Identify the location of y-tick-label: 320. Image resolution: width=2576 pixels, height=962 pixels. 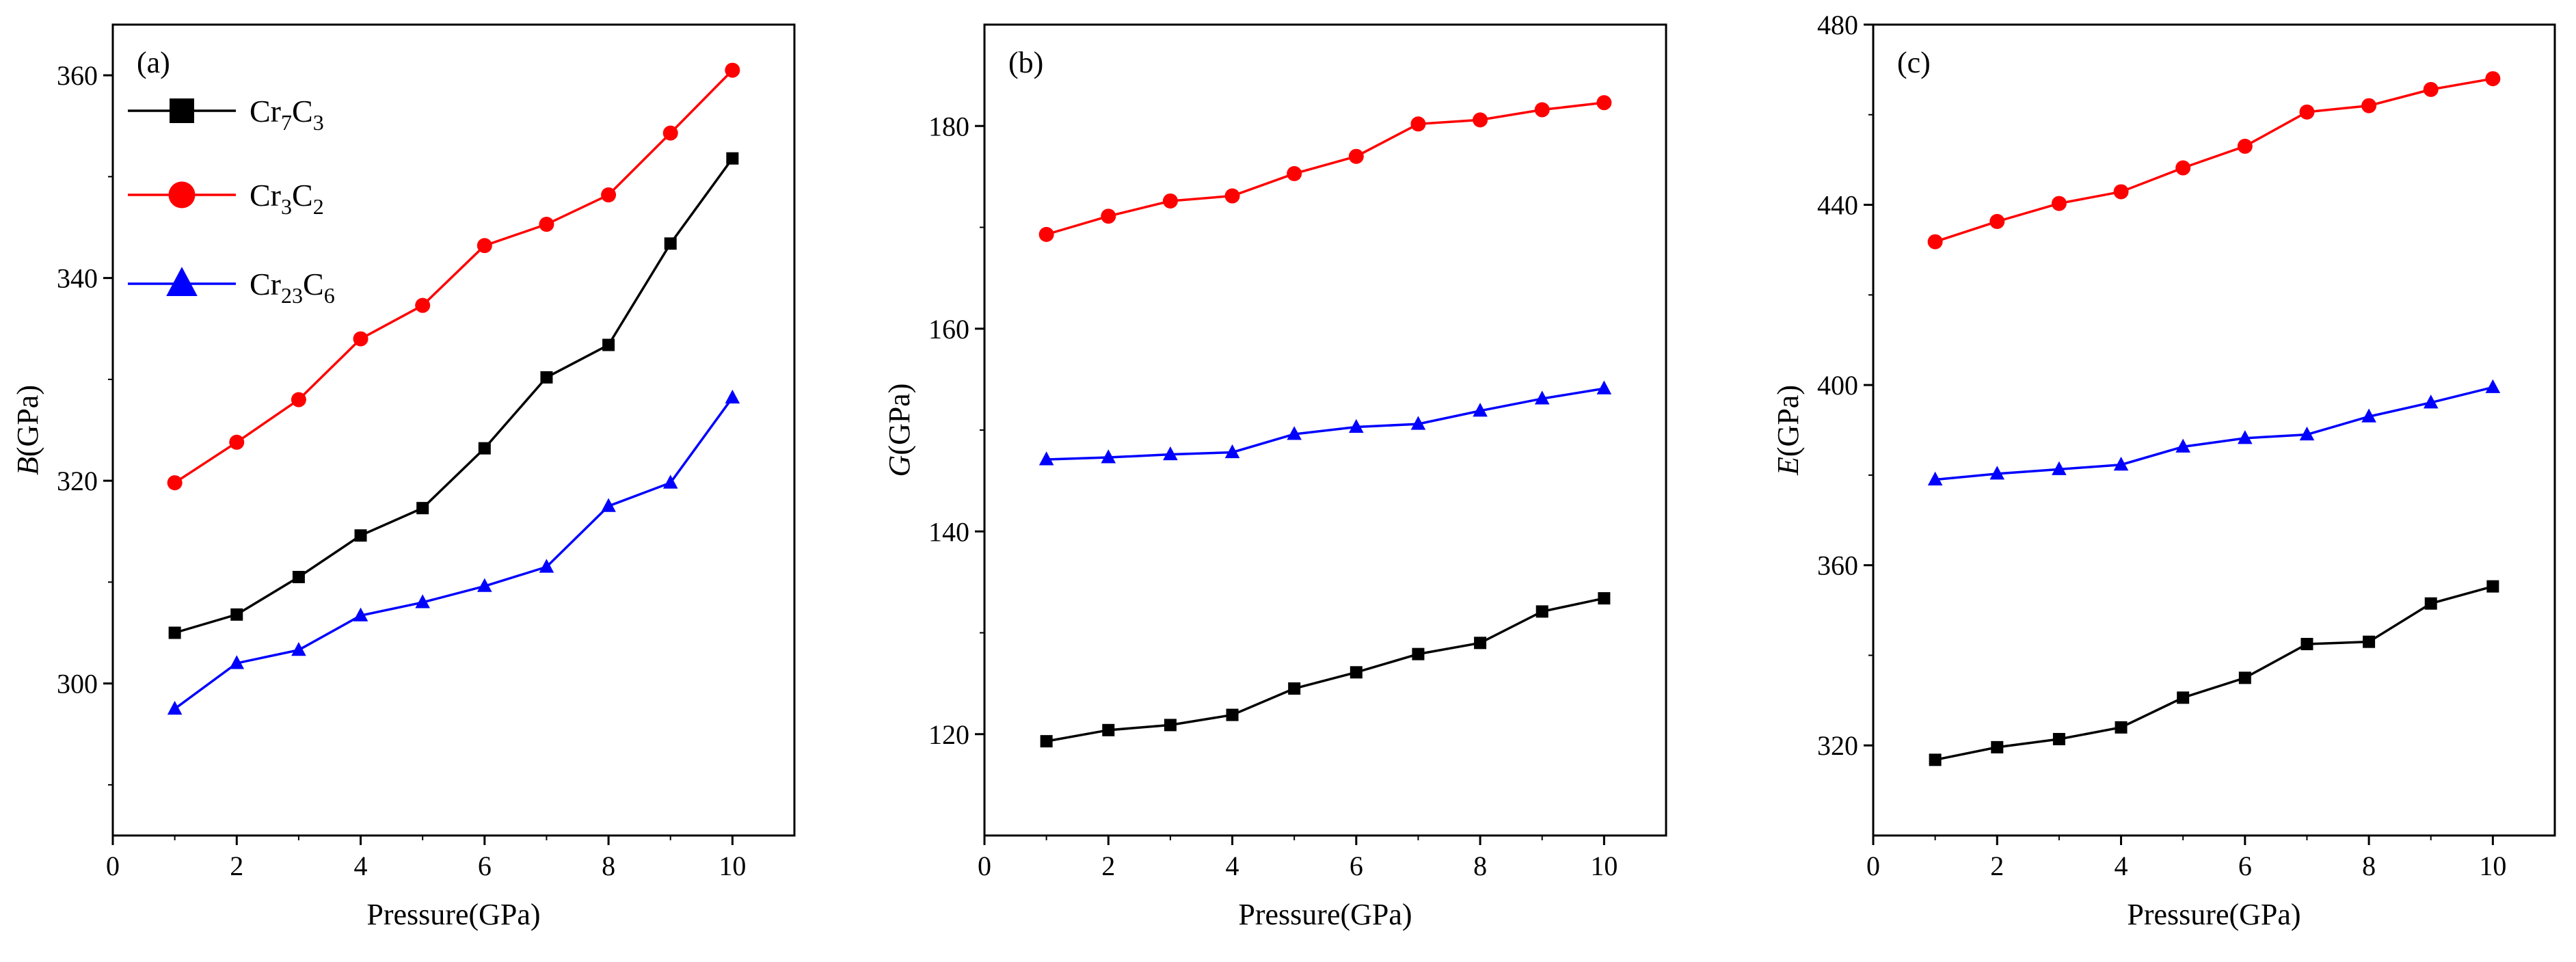
(1837, 745).